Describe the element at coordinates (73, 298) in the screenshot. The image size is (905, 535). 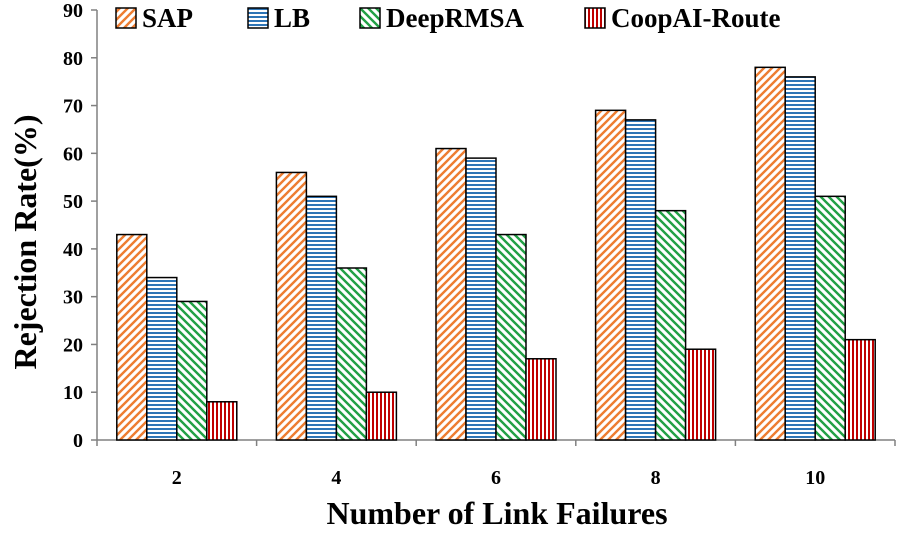
I see `y-tick-label: 30` at that location.